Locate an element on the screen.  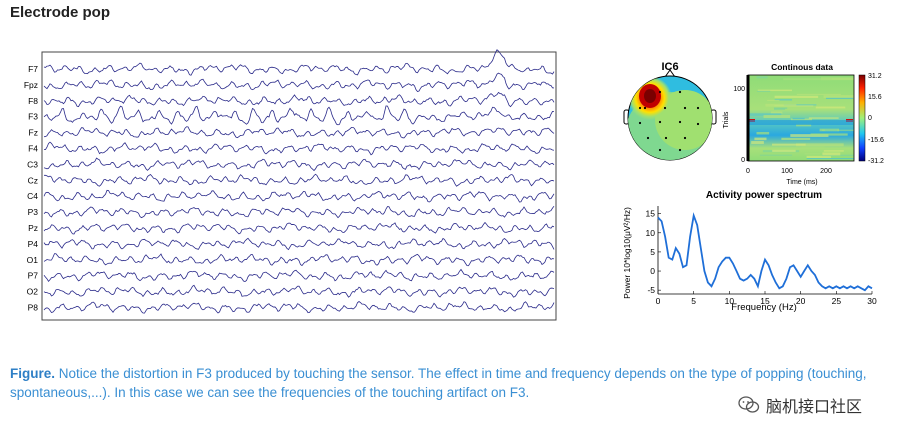
channel-label-fz: Fz is located at coordinates (33, 133).